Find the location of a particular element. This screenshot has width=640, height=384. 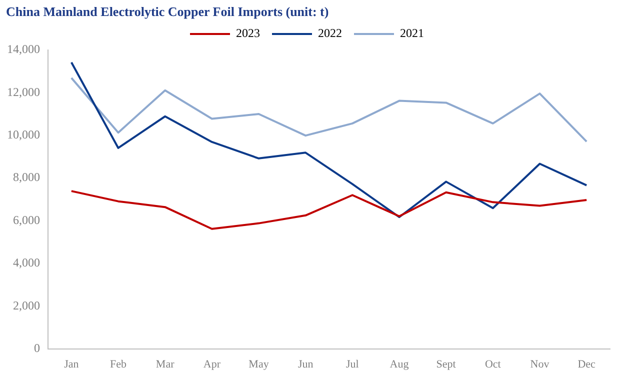

y-tick-label: 4,000 is located at coordinates (26, 263).